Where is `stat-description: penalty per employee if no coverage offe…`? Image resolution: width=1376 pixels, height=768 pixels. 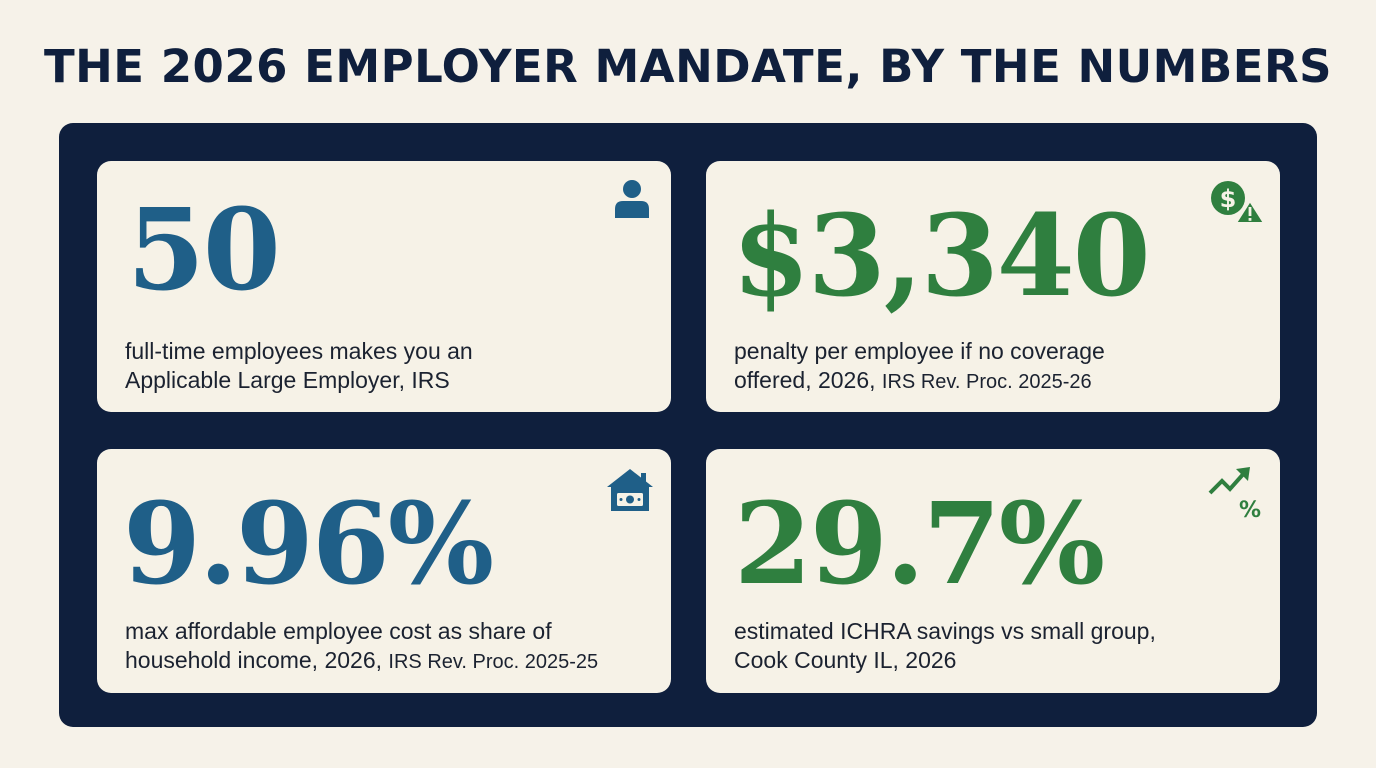 stat-description: penalty per employee if no coverage offe… is located at coordinates (994, 367).